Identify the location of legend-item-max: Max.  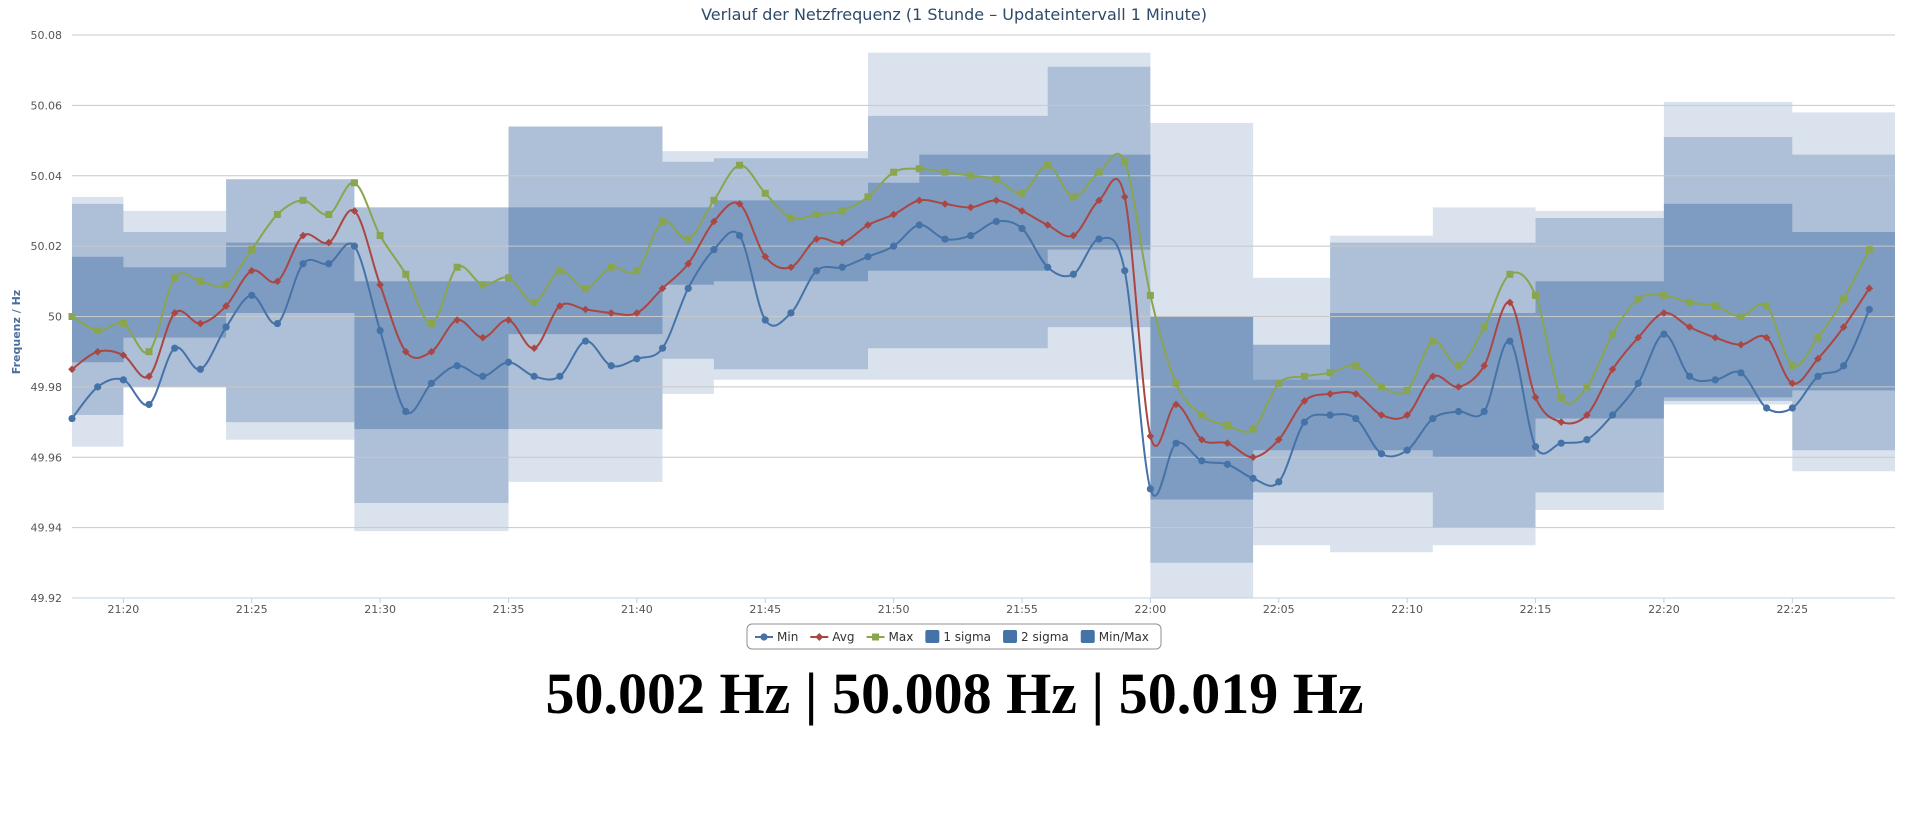
(890, 637).